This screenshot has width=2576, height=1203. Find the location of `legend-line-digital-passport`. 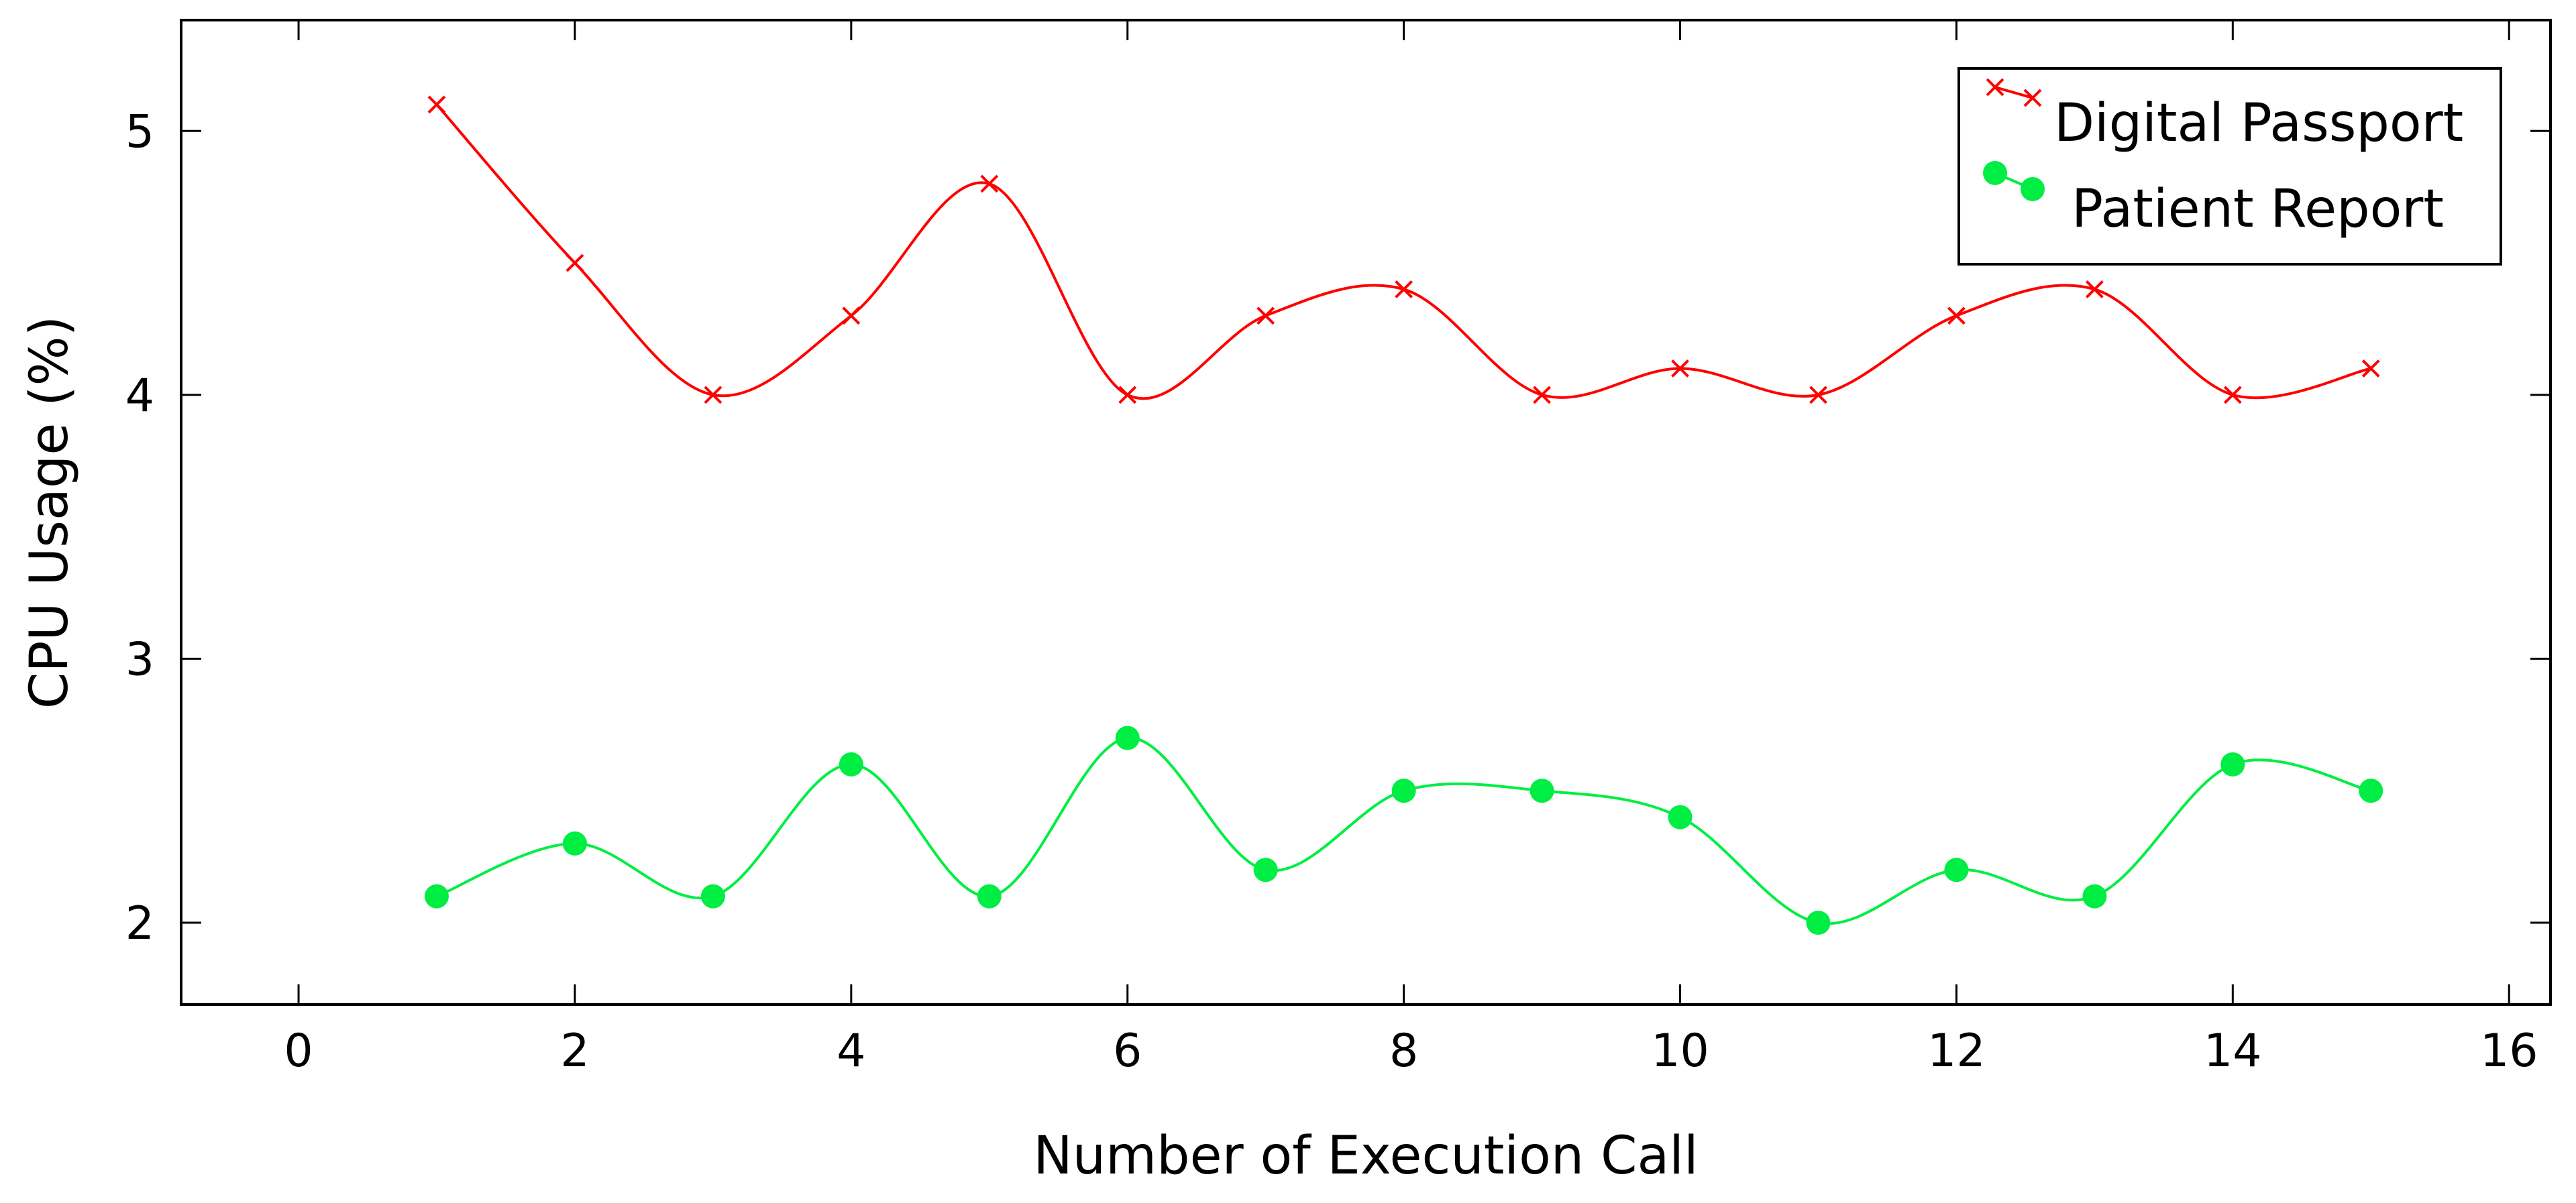

legend-line-digital-passport is located at coordinates (2013, 92).